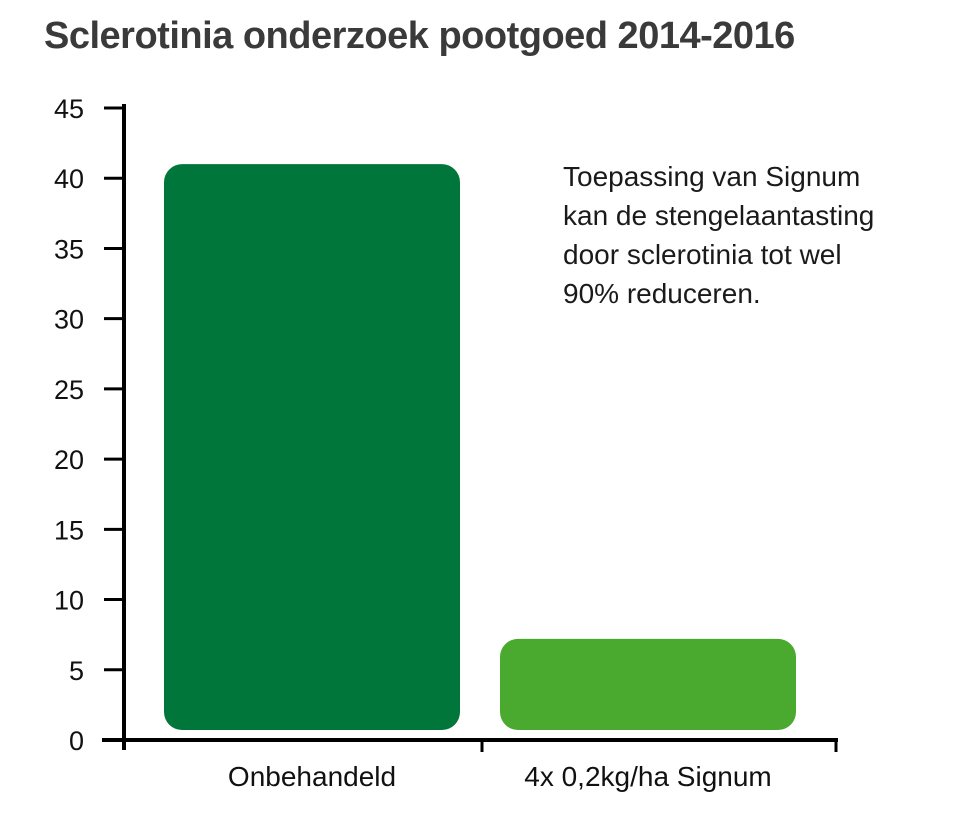 The image size is (978, 822). Describe the element at coordinates (69, 601) in the screenshot. I see `y-tick-label: 10` at that location.